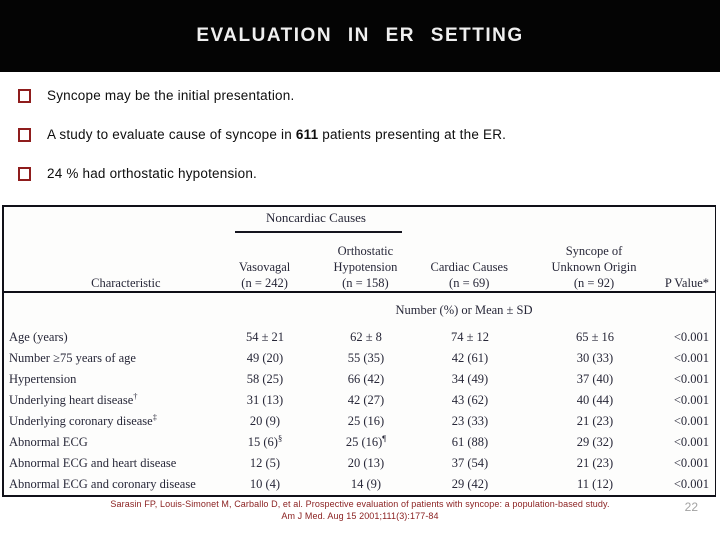 Image resolution: width=720 pixels, height=540 pixels. I want to click on row-label: Age (years), so click(38, 337).